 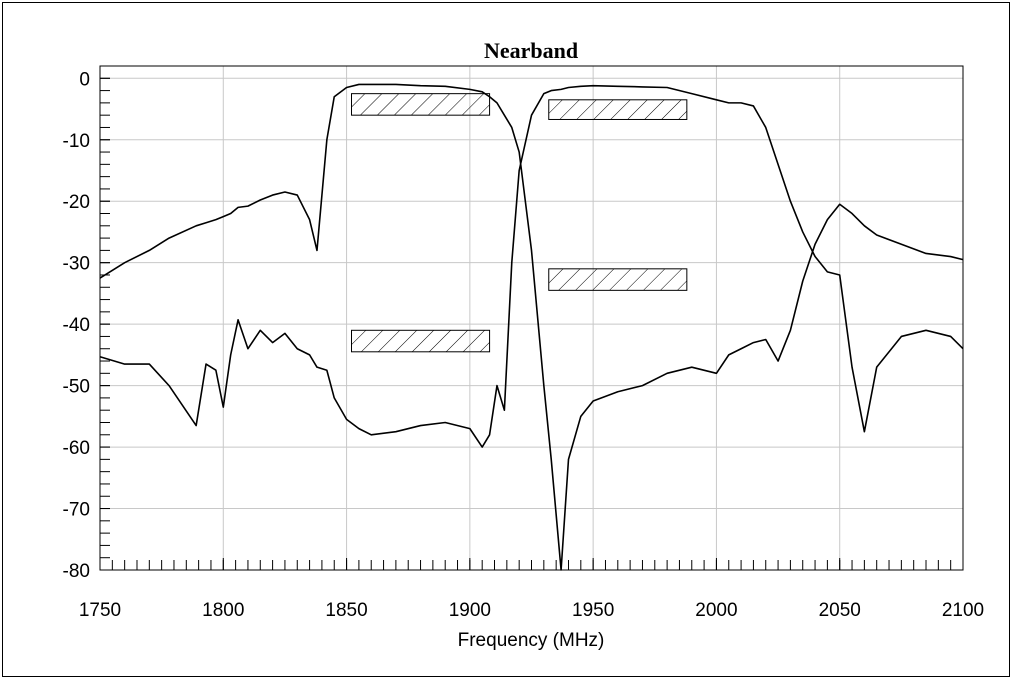 What do you see at coordinates (76, 325) in the screenshot?
I see `y-tick-label: -40` at bounding box center [76, 325].